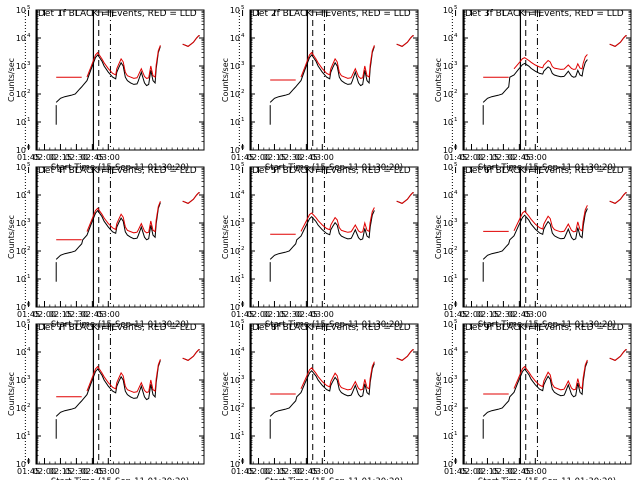 The image size is (640, 480). I want to click on panel-title: Det 5f BLACK = Events, RED = LLD, so click(331, 171).